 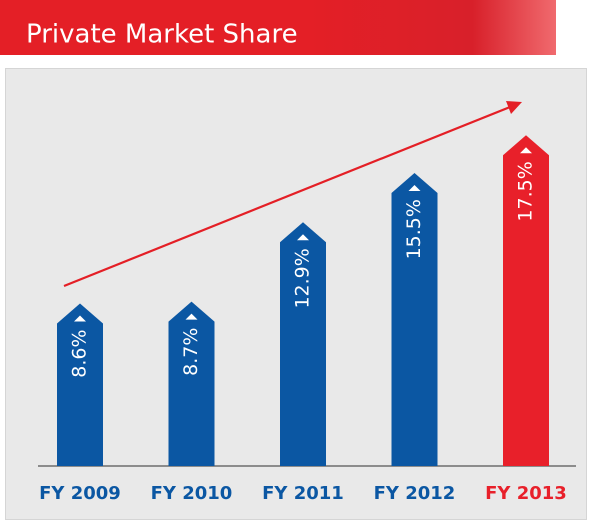 What do you see at coordinates (191, 352) in the screenshot?
I see `value-label: 8.7%` at bounding box center [191, 352].